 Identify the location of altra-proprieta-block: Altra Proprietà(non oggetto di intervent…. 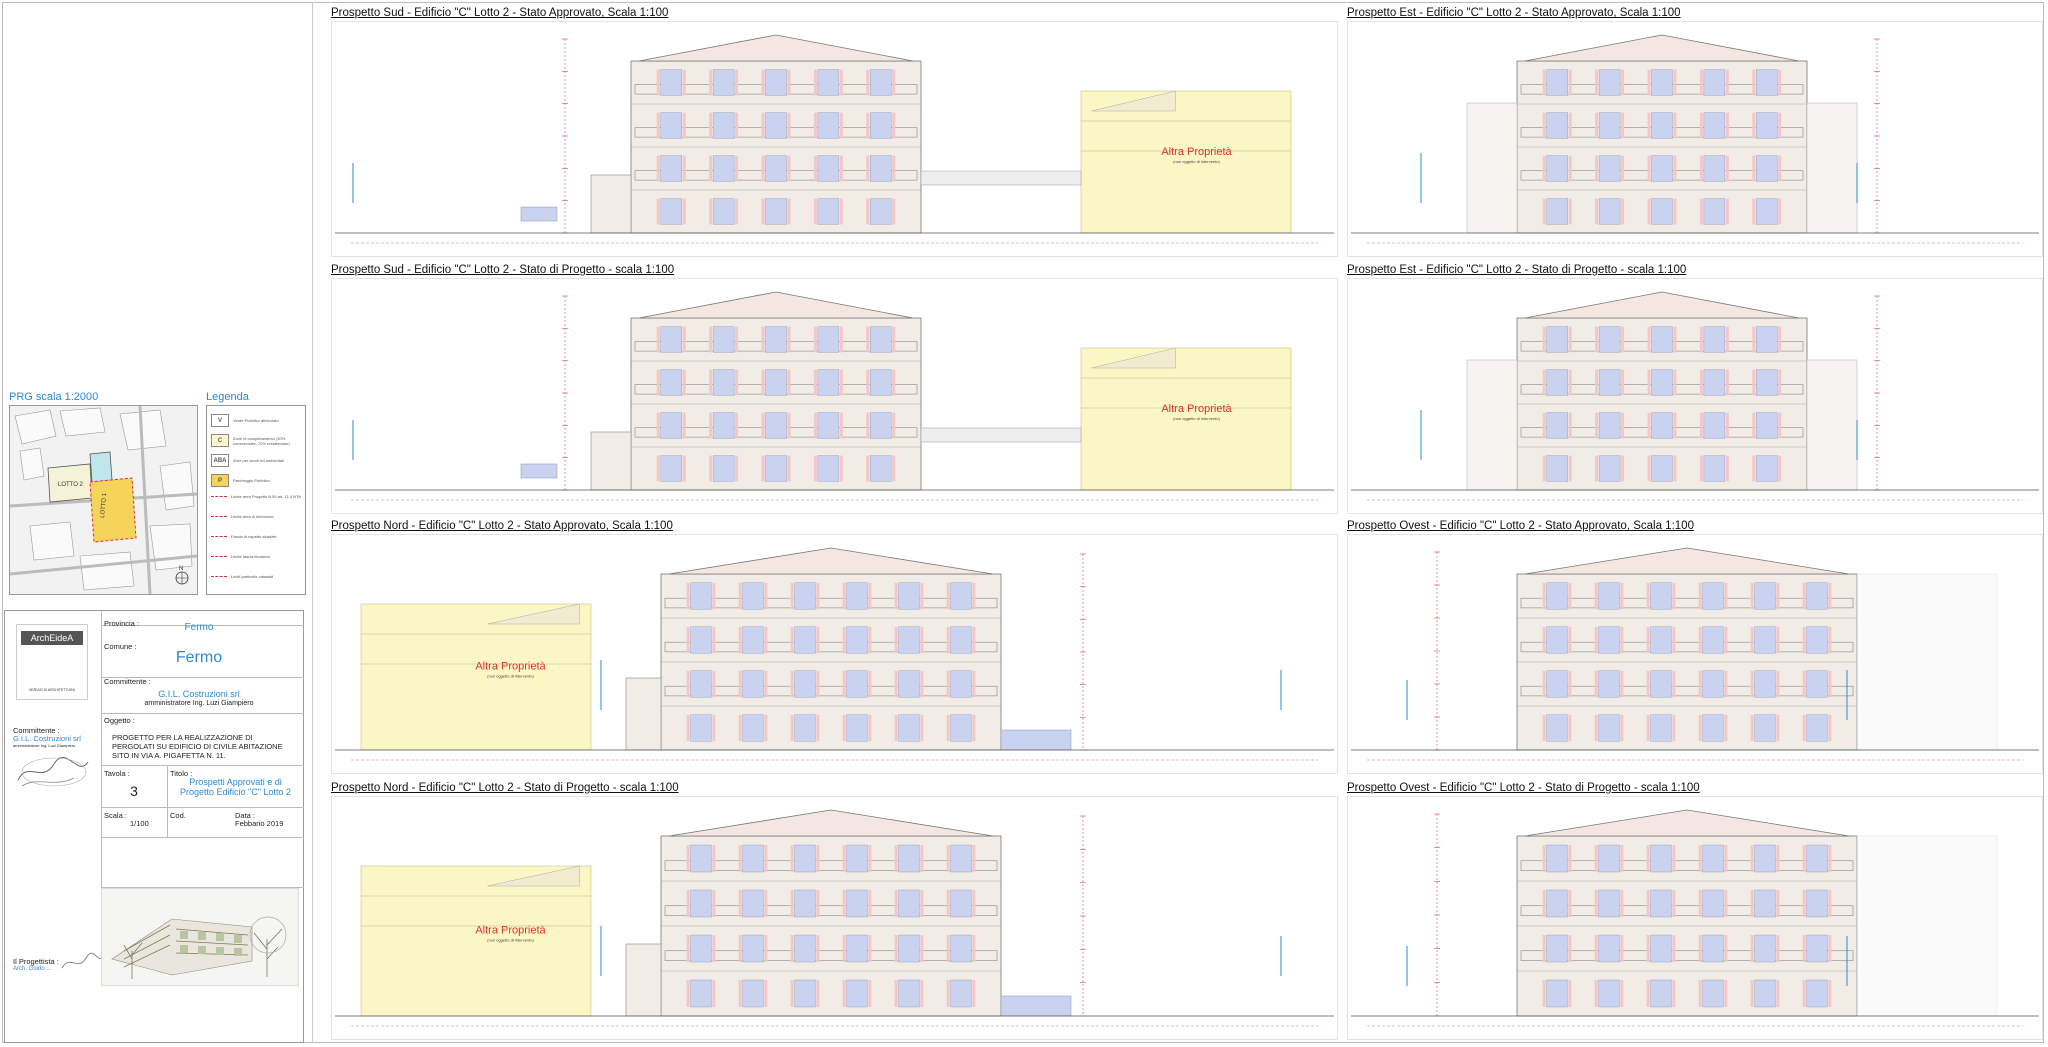
(1186, 419).